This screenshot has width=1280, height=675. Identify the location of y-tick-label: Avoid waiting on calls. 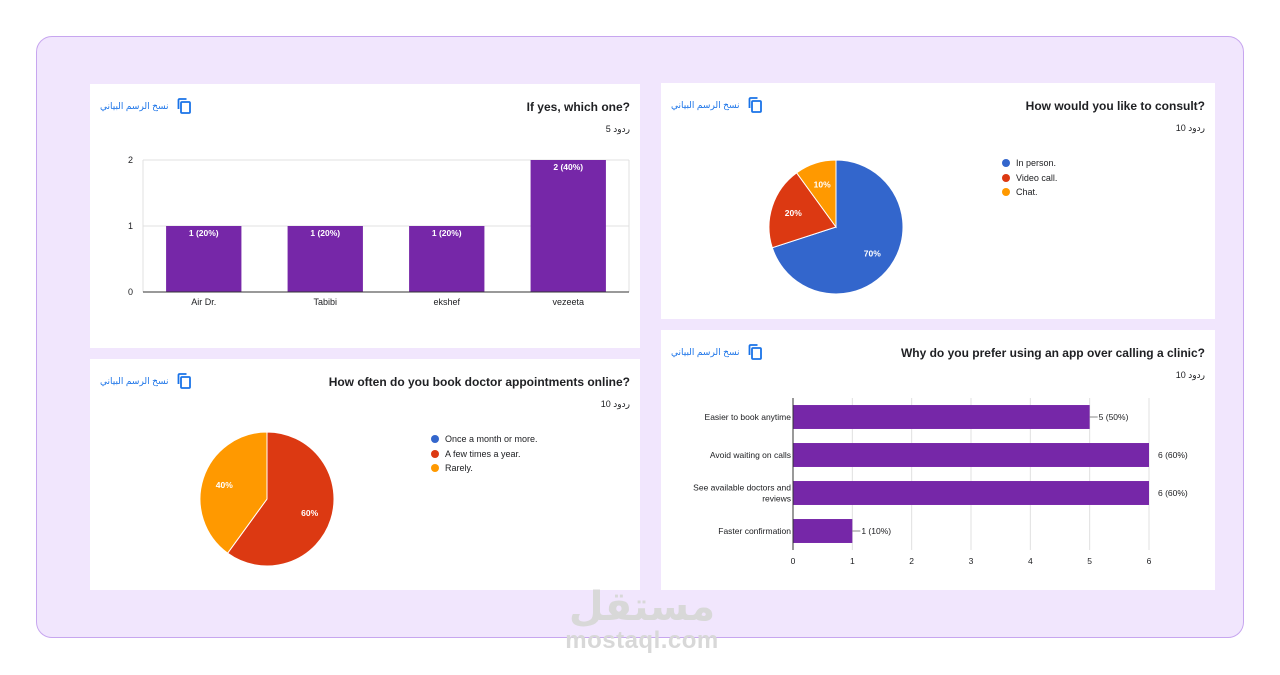
(750, 455).